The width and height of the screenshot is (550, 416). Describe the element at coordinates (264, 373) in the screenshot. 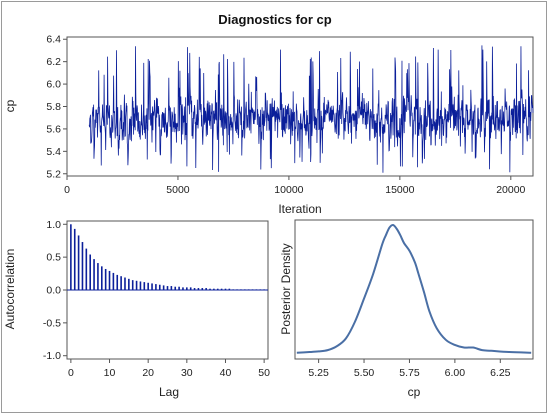

I see `acf-x-tick-label: 50` at that location.